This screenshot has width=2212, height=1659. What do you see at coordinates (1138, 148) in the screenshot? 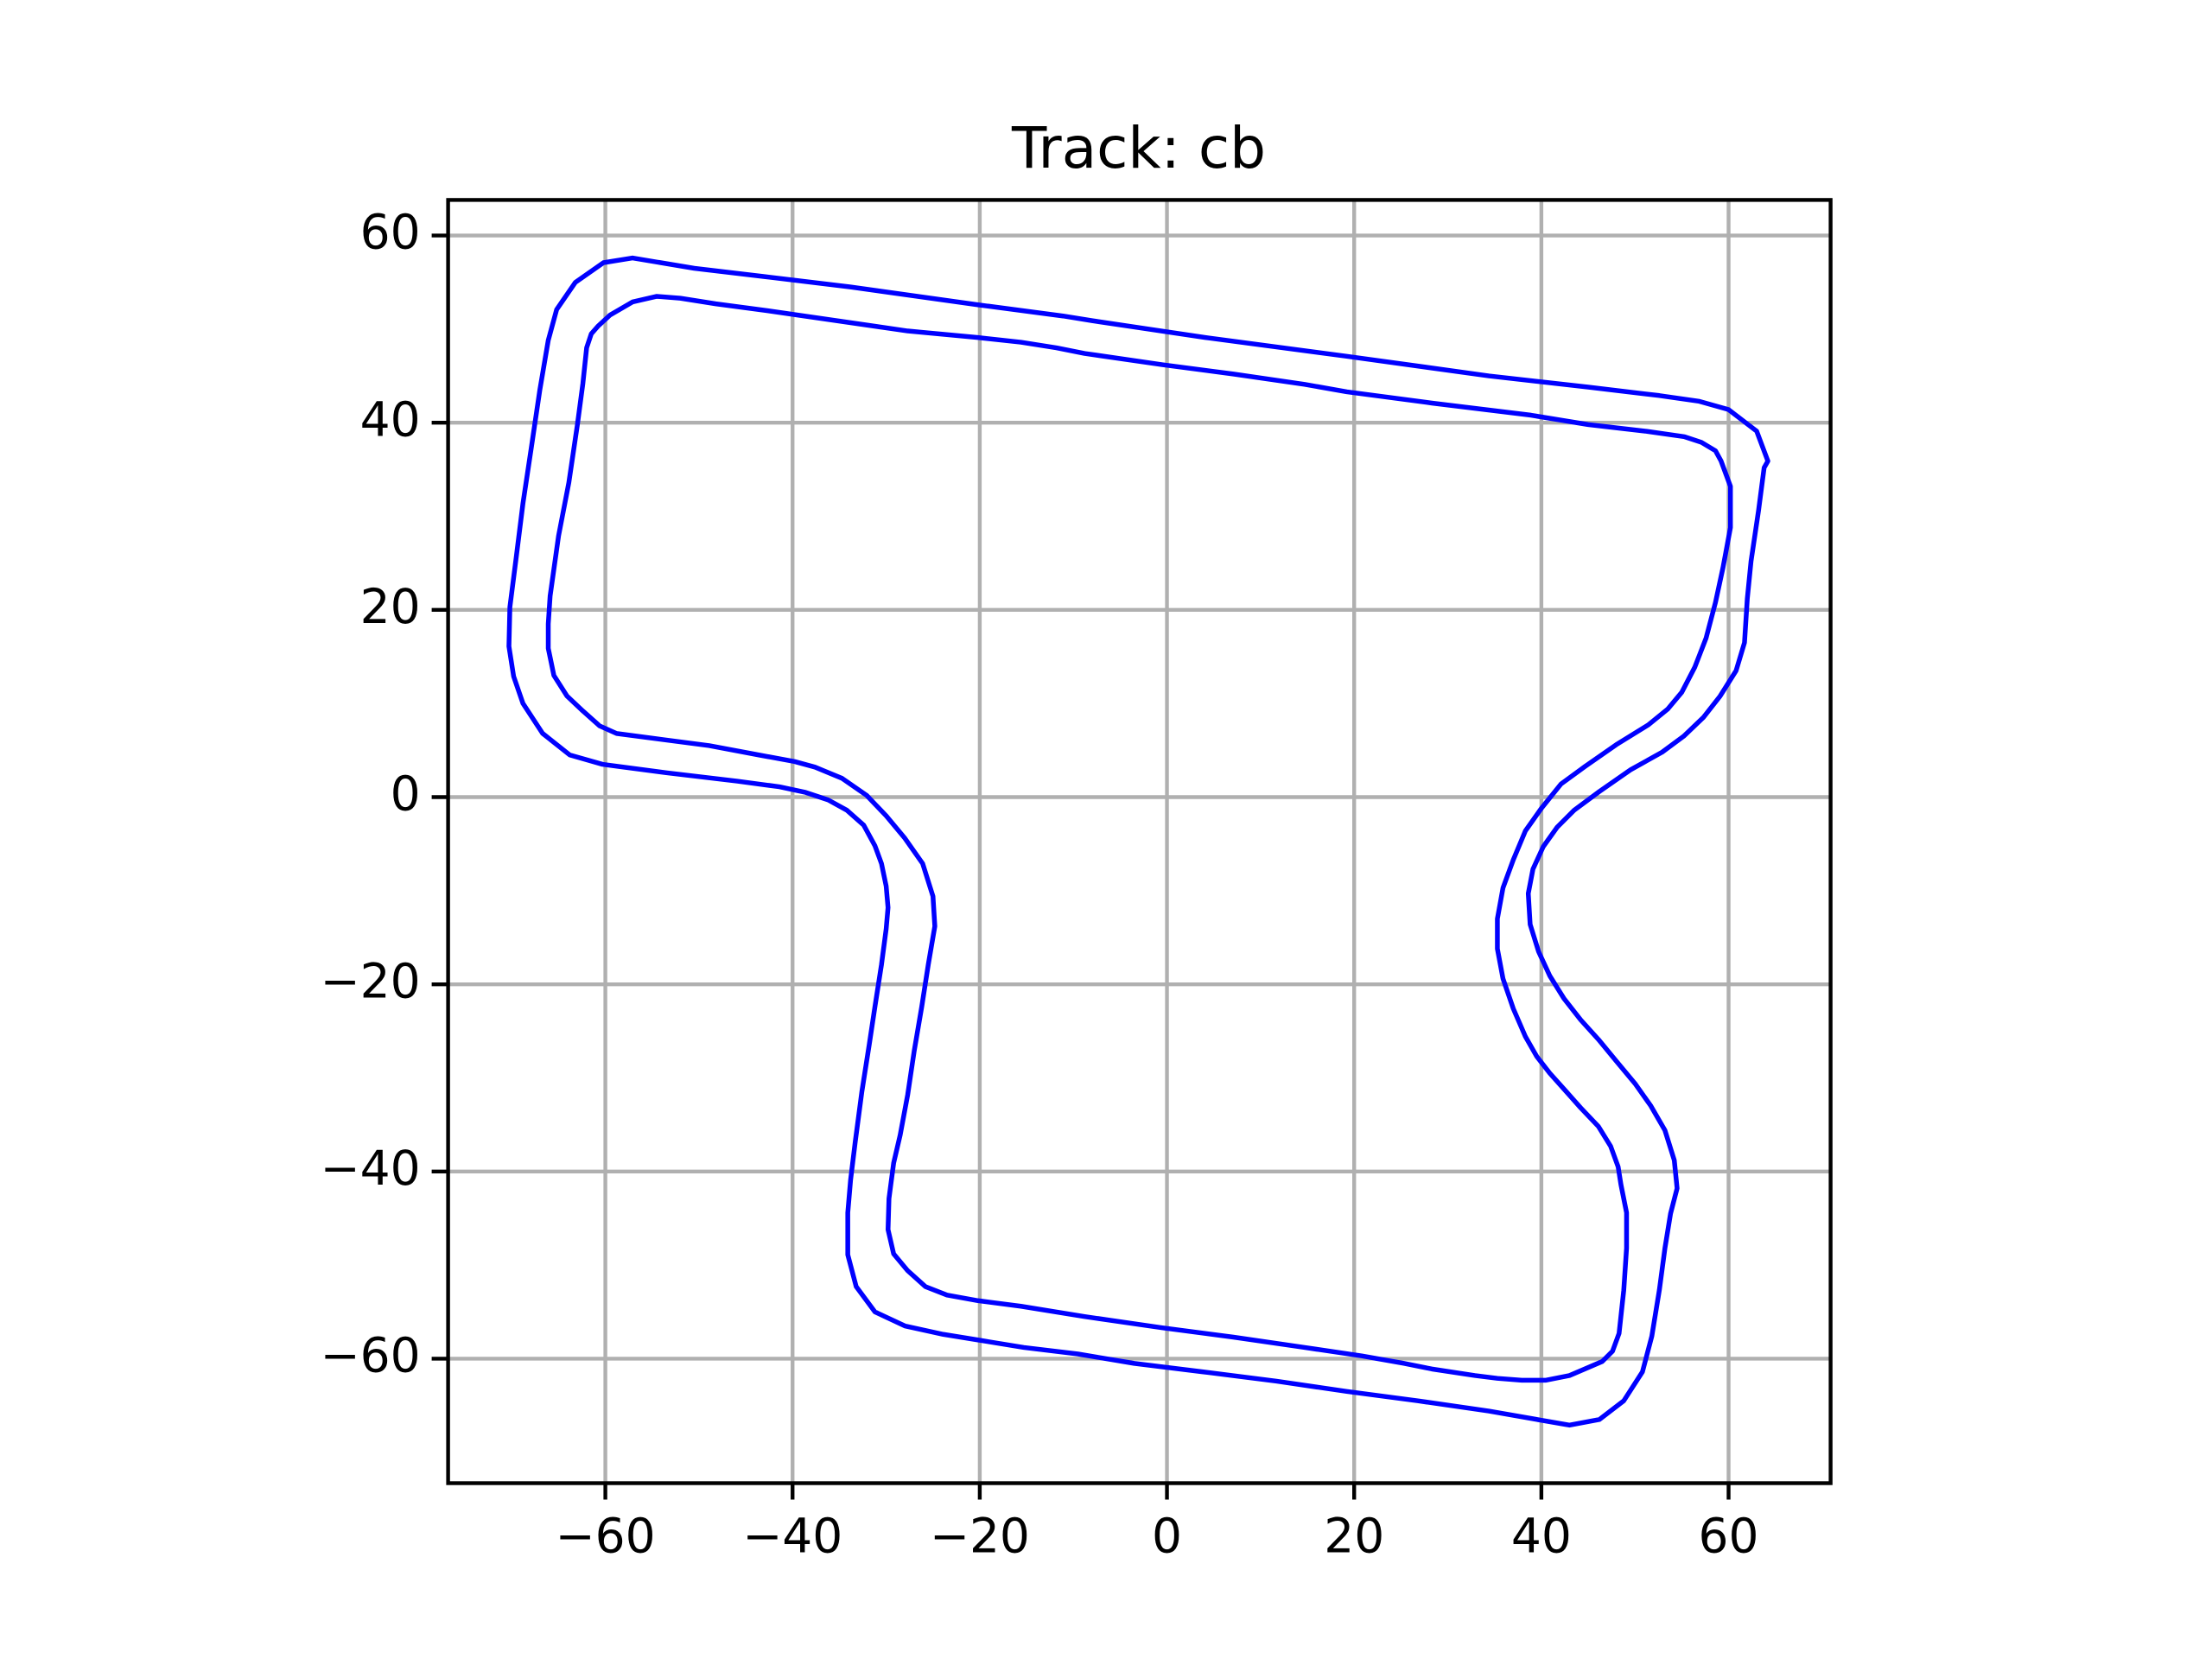
I see `chart-title: Track: cb` at bounding box center [1138, 148].